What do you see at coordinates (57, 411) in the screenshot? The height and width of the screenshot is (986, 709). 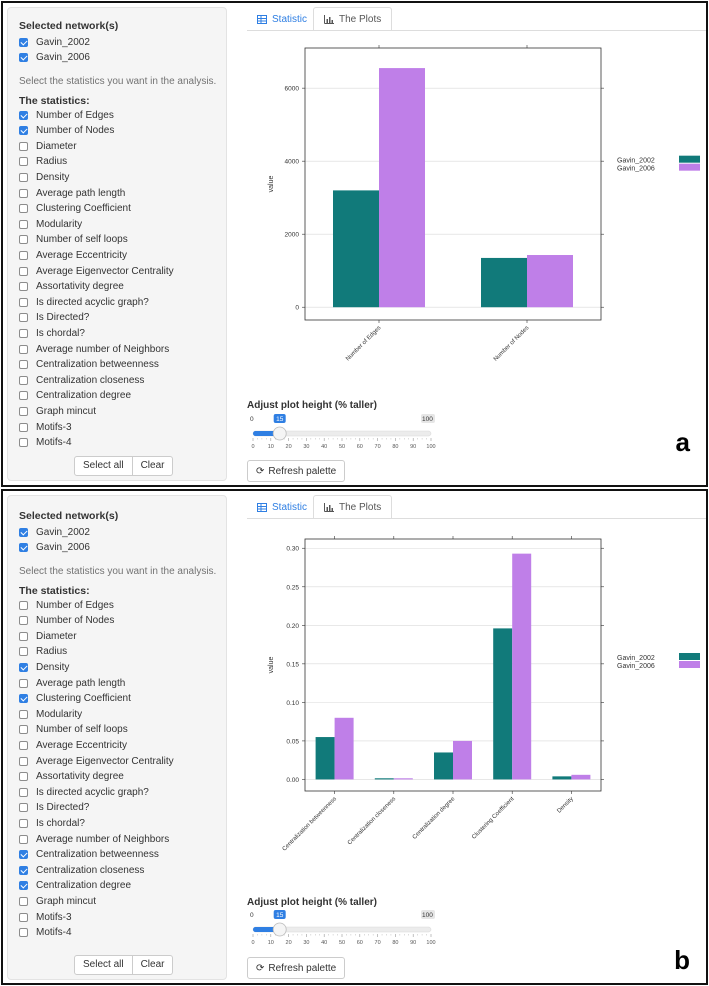 I see `statistic-checkbox-row: Graph mincut` at bounding box center [57, 411].